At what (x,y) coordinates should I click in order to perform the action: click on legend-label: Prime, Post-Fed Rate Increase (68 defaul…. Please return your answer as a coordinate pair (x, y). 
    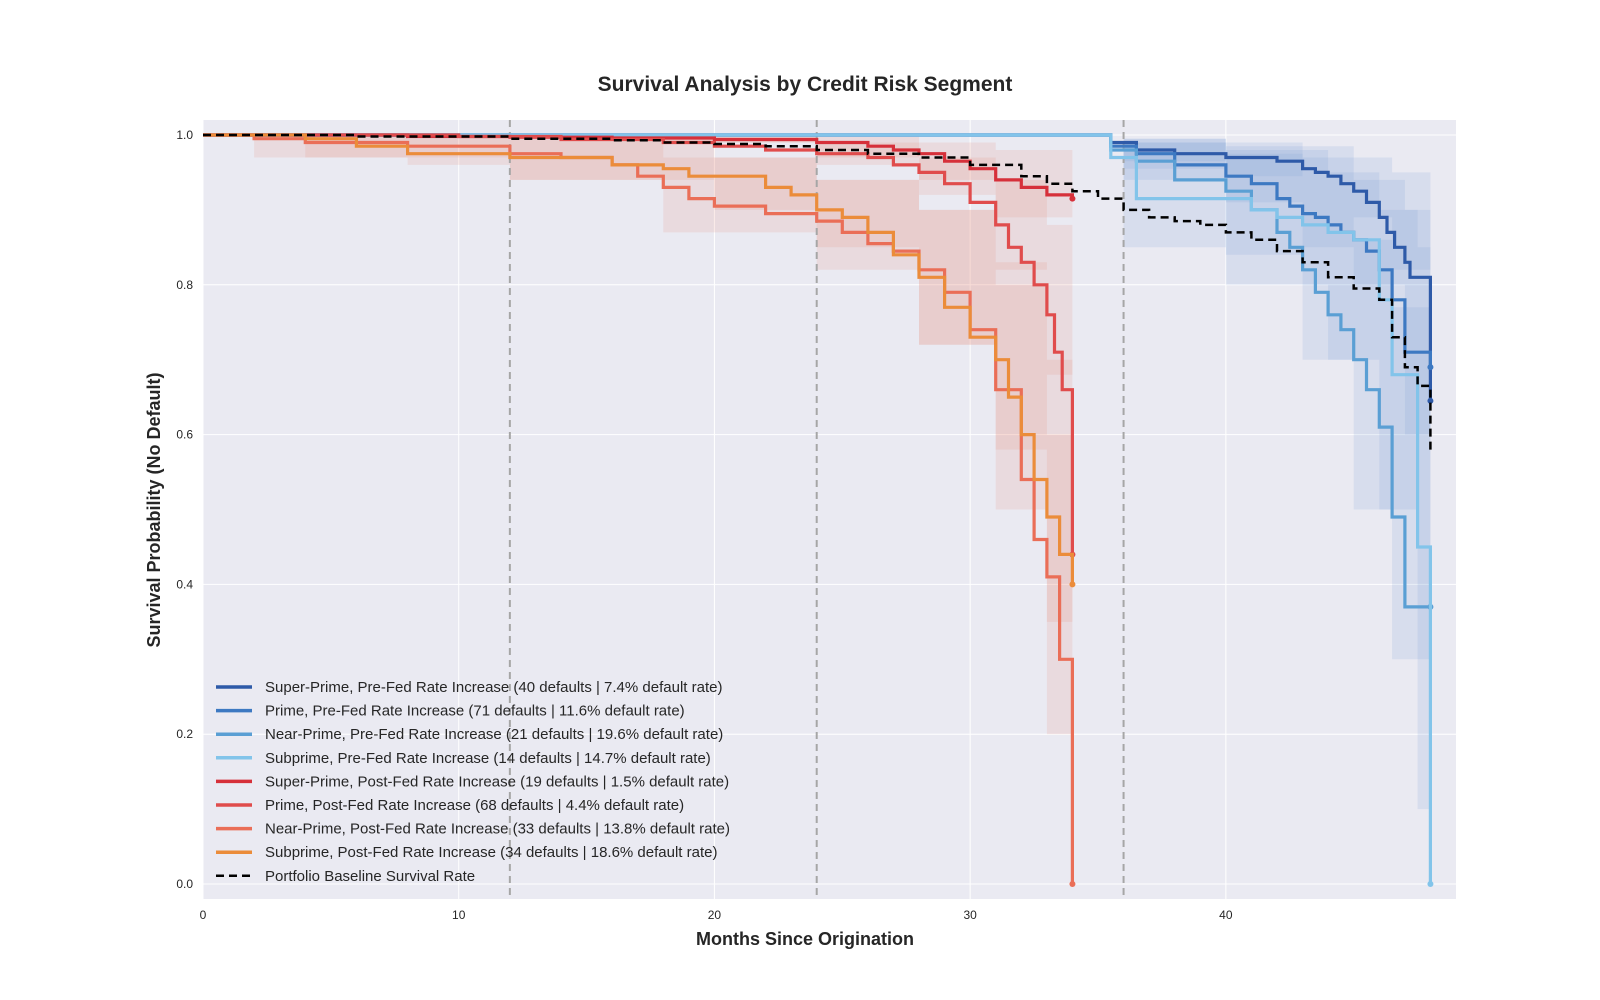
    Looking at the image, I should click on (474, 805).